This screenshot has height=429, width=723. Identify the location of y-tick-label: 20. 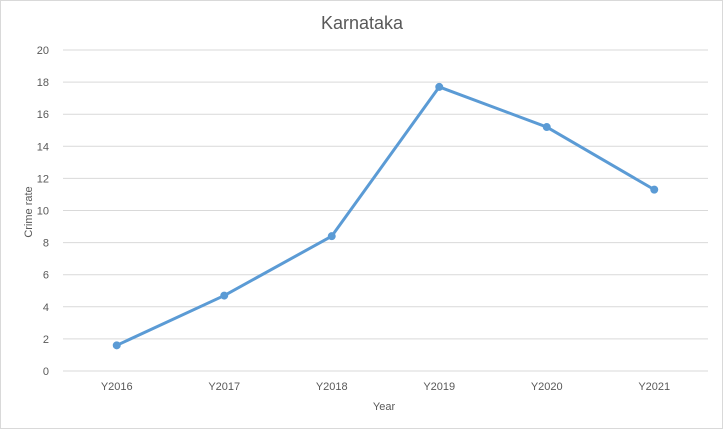
(43, 51).